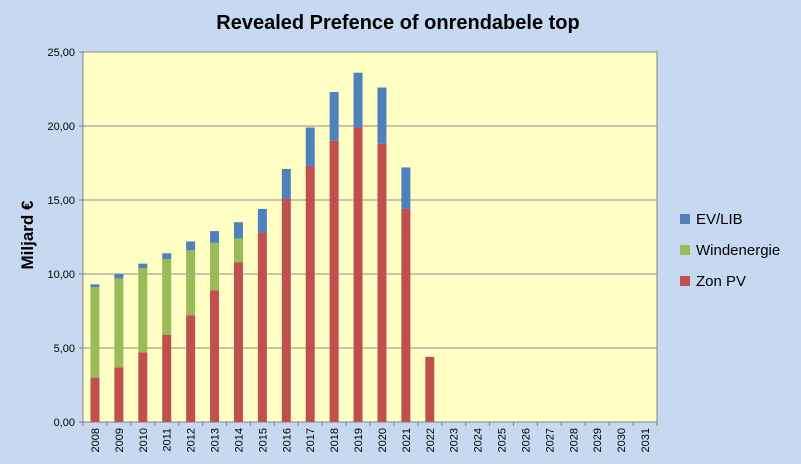  Describe the element at coordinates (95, 399) in the screenshot. I see `bar-zon-pv-2008` at that location.